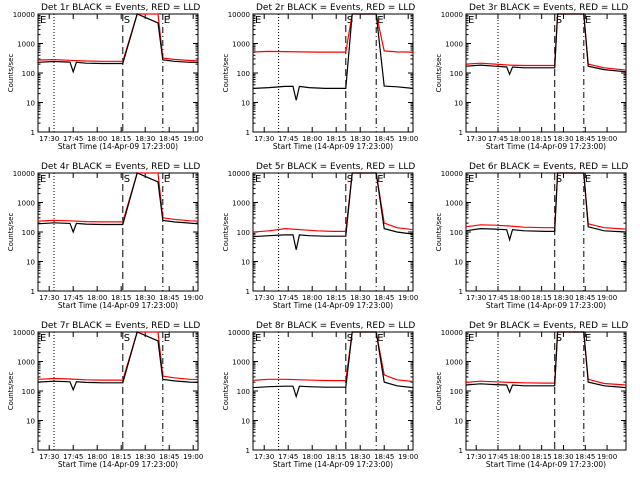 The image size is (640, 480). Describe the element at coordinates (73, 298) in the screenshot. I see `panel-4-xtick-label: 17:45` at that location.